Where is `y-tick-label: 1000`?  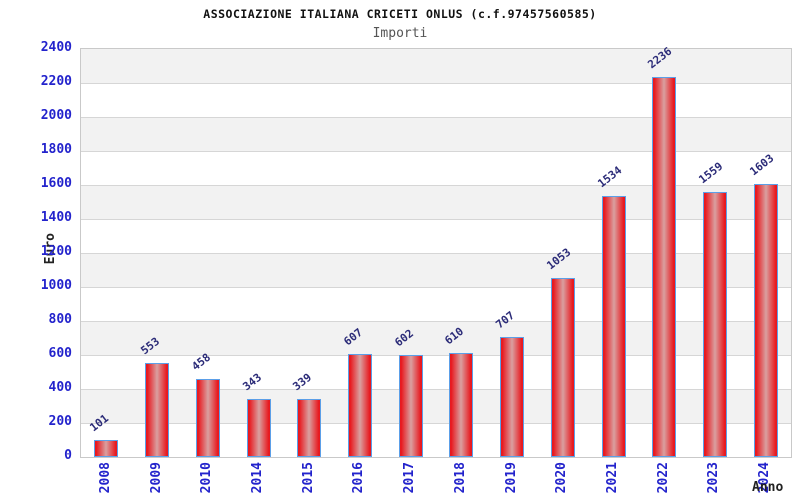 y-tick-label: 1000 is located at coordinates (56, 285).